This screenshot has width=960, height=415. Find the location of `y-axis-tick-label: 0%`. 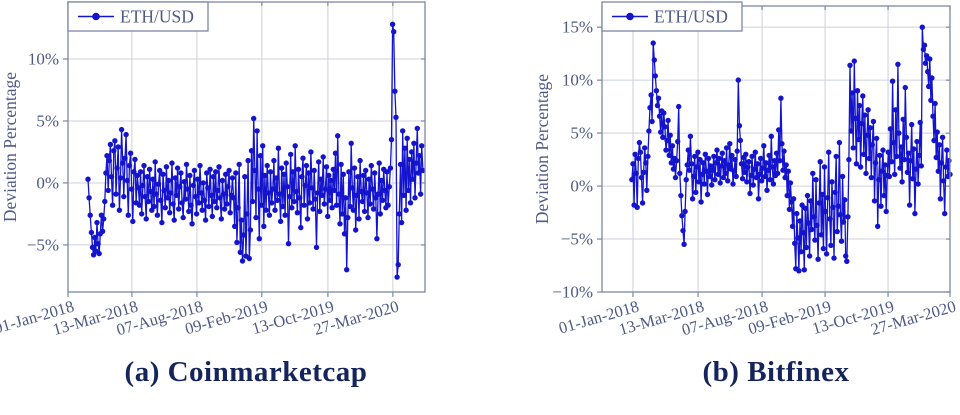

y-axis-tick-label: 0% is located at coordinates (47, 182).